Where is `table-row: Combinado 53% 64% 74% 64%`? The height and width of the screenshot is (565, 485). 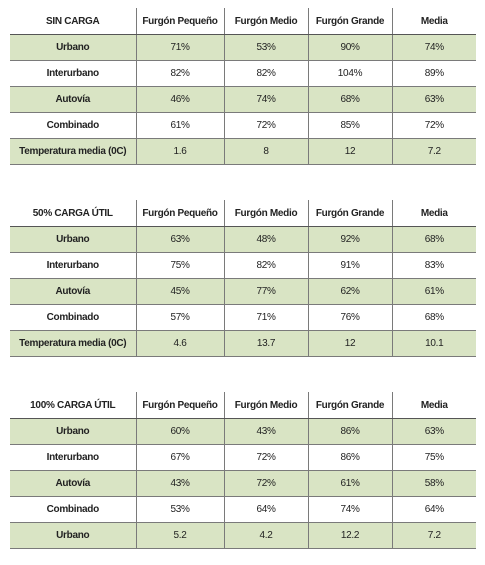
table-row: Combinado 53% 64% 74% 64% is located at coordinates (243, 509).